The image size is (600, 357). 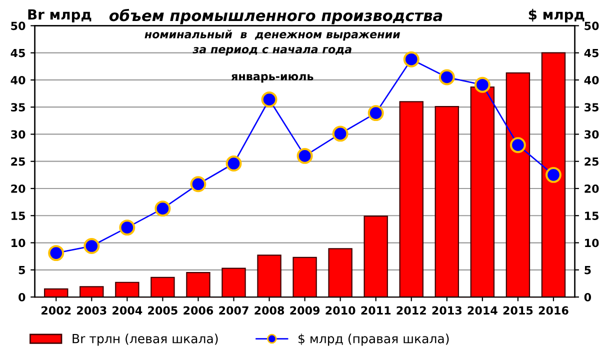 What do you see at coordinates (145, 340) in the screenshot?
I see `legend-label: Br трлн (левая шкала)` at bounding box center [145, 340].